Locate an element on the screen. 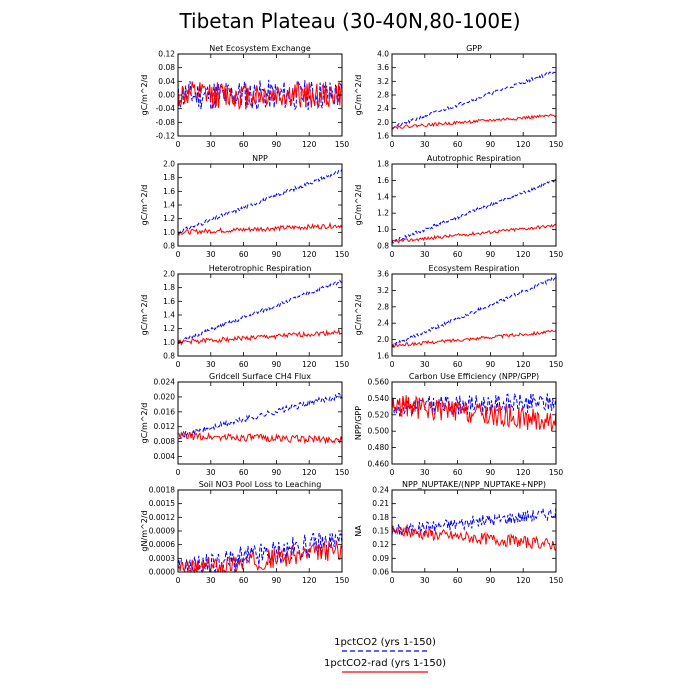 The image size is (700, 700). y-tick-label: 1.4 is located at coordinates (383, 196).